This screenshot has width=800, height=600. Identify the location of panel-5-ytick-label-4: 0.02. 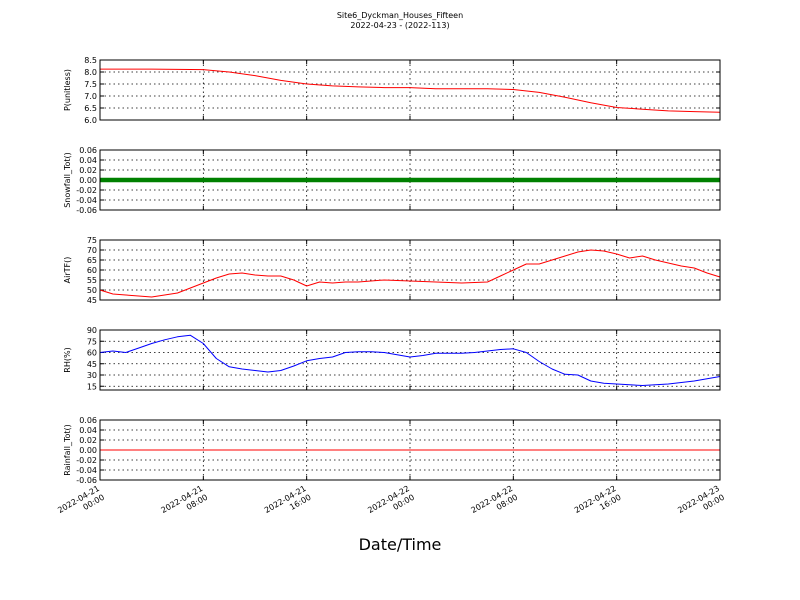
(88, 440).